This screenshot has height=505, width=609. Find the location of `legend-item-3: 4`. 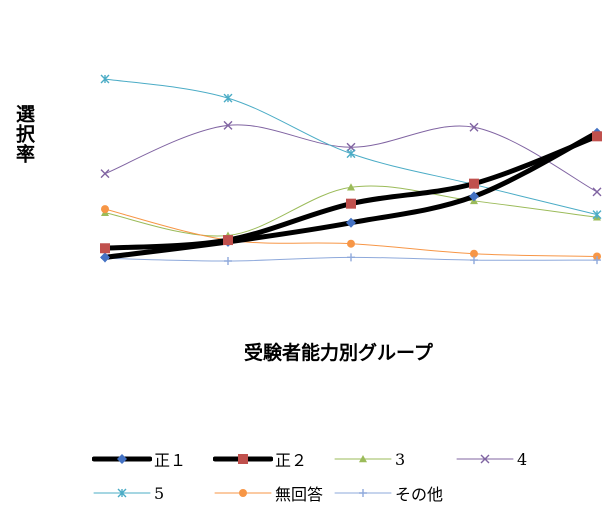

legend-item-3: 4 is located at coordinates (491, 459).